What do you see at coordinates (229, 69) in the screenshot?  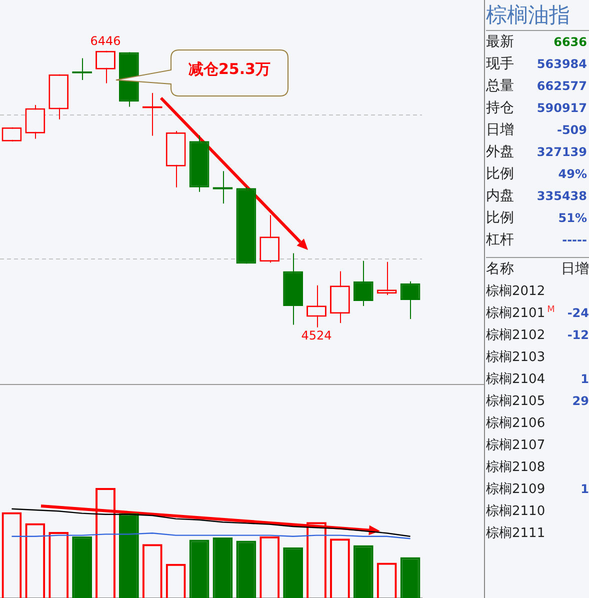 I see `annotation: 减仓25.3万` at bounding box center [229, 69].